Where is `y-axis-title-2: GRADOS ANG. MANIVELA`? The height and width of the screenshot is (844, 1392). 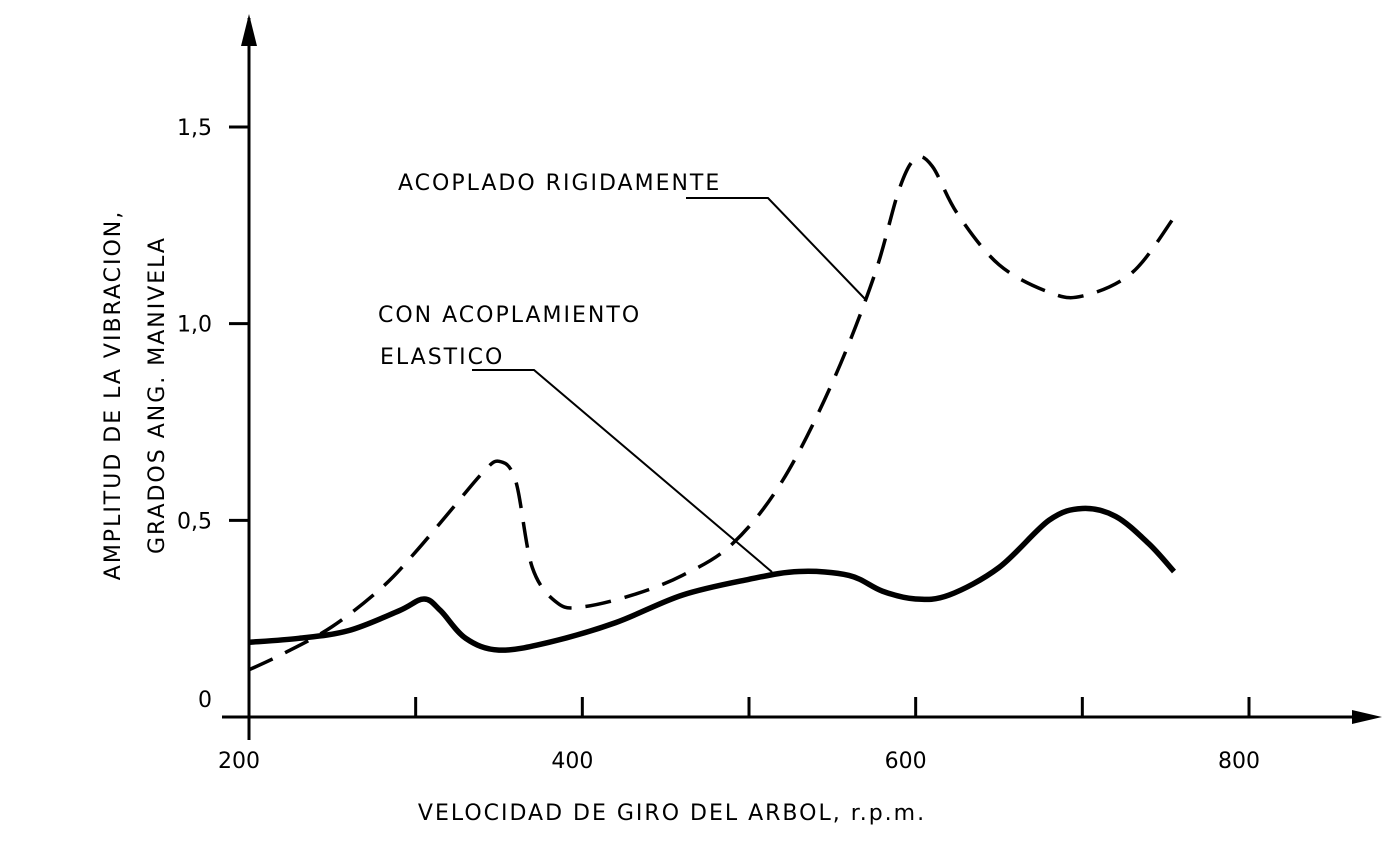
y-axis-title-2: GRADOS ANG. MANIVELA is located at coordinates (157, 395).